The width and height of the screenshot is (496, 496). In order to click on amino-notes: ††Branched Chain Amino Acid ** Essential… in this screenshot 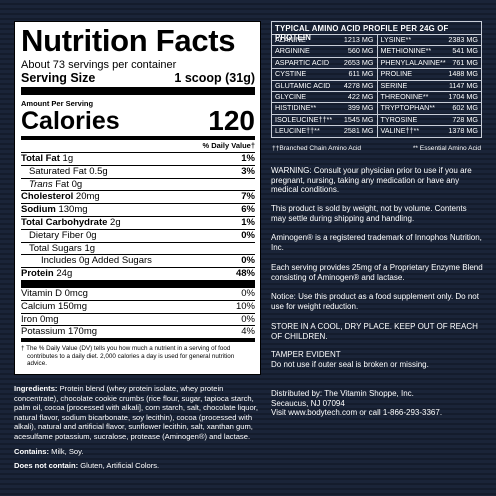, I will do `click(376, 148)`.